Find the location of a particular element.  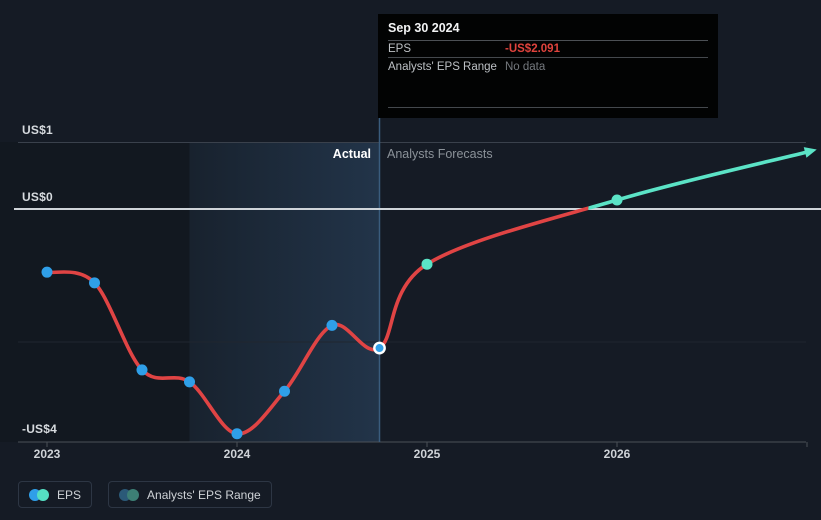

tooltip-row-eps: EPS -US$2.091 is located at coordinates (548, 49).